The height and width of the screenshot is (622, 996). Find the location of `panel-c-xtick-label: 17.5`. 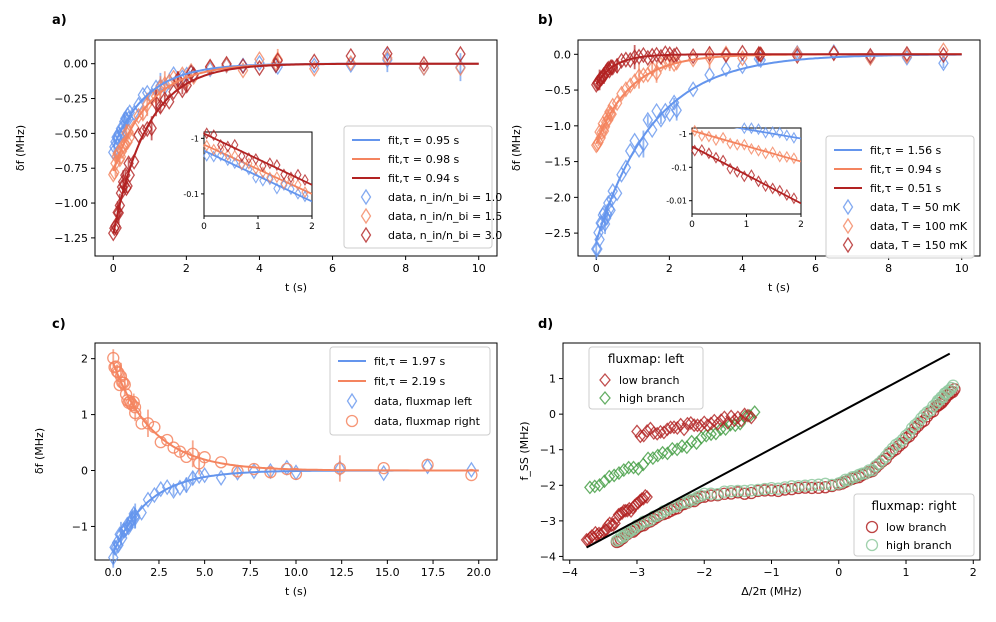

panel-c-xtick-label: 17.5 is located at coordinates (433, 572).